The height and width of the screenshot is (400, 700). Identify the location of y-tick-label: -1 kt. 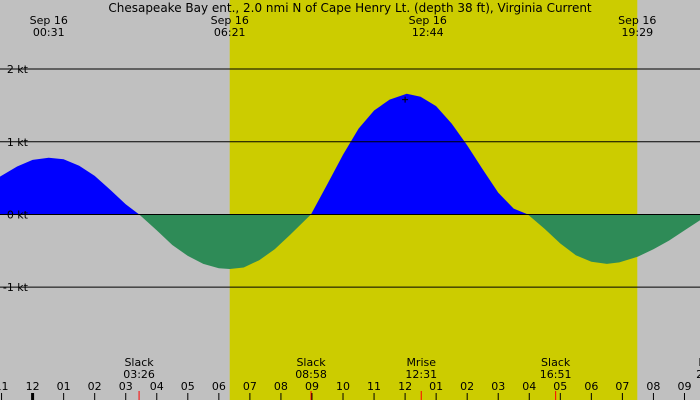
(16, 287).